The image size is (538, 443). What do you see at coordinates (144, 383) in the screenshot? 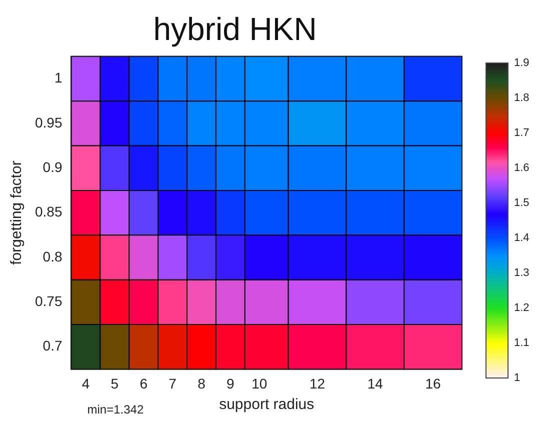
I see `x-tick-label: 6` at bounding box center [144, 383].